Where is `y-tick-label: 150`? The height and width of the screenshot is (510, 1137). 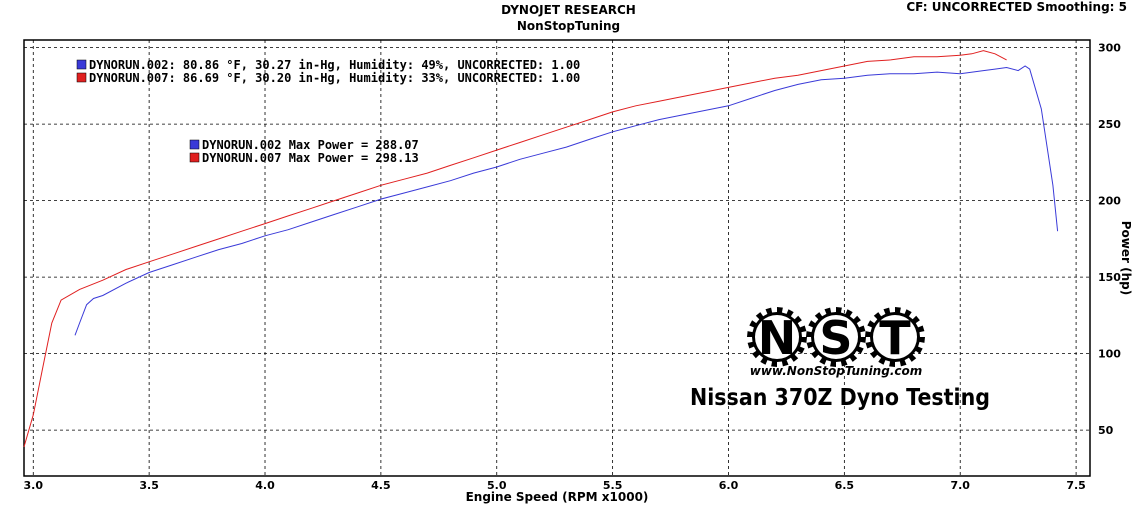 y-tick-label: 150 is located at coordinates (1109, 277).